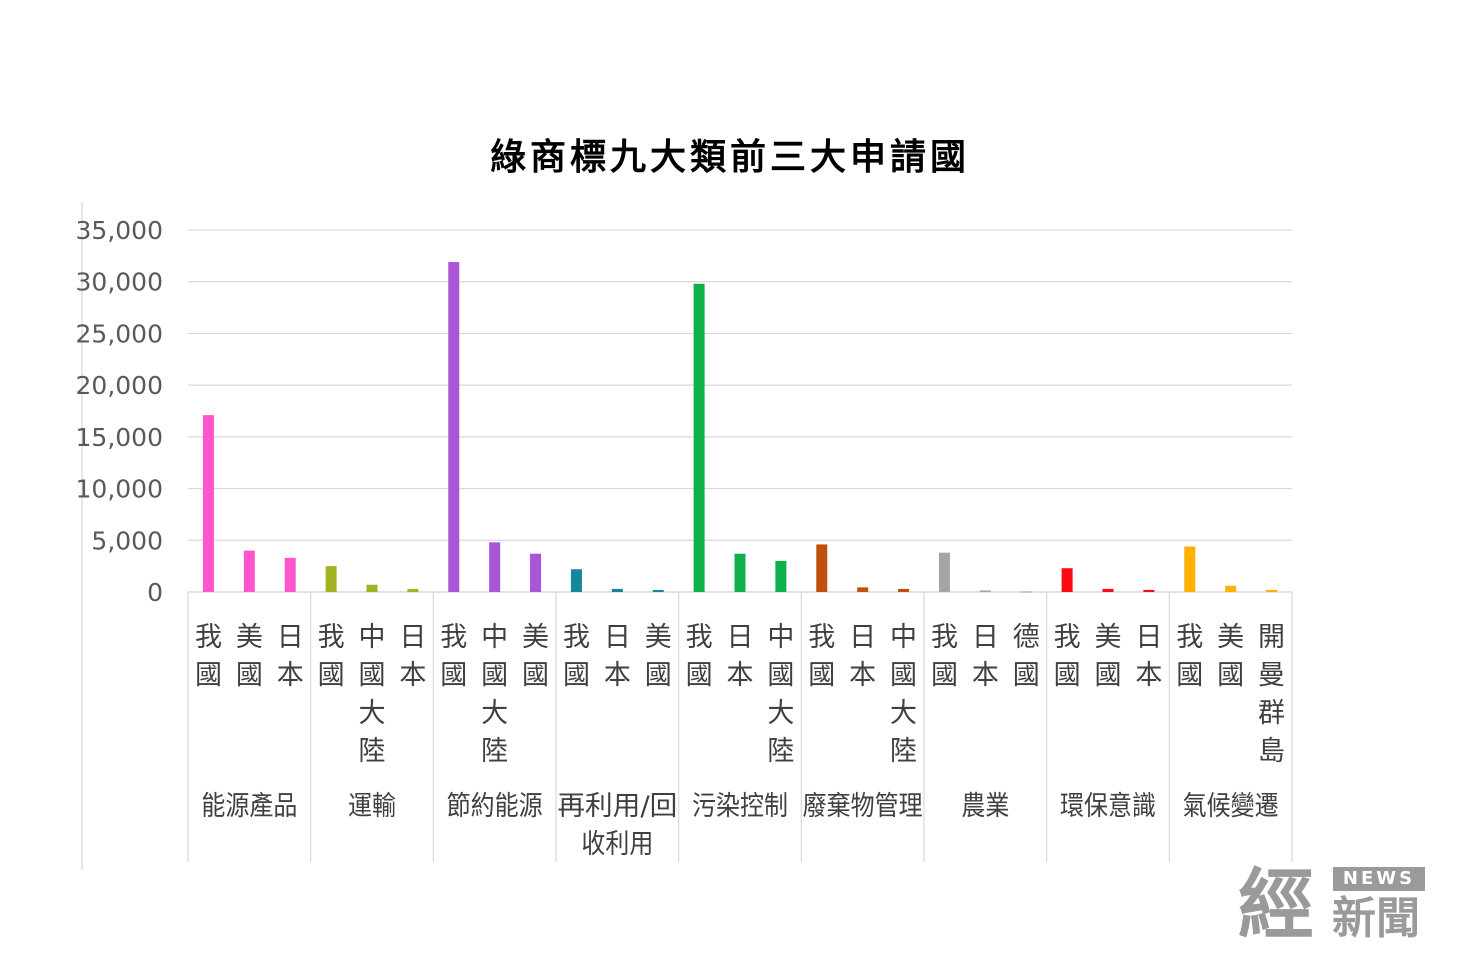 This screenshot has width=1460, height=976. What do you see at coordinates (119, 437) in the screenshot?
I see `y-tick-label: 15,000` at bounding box center [119, 437].